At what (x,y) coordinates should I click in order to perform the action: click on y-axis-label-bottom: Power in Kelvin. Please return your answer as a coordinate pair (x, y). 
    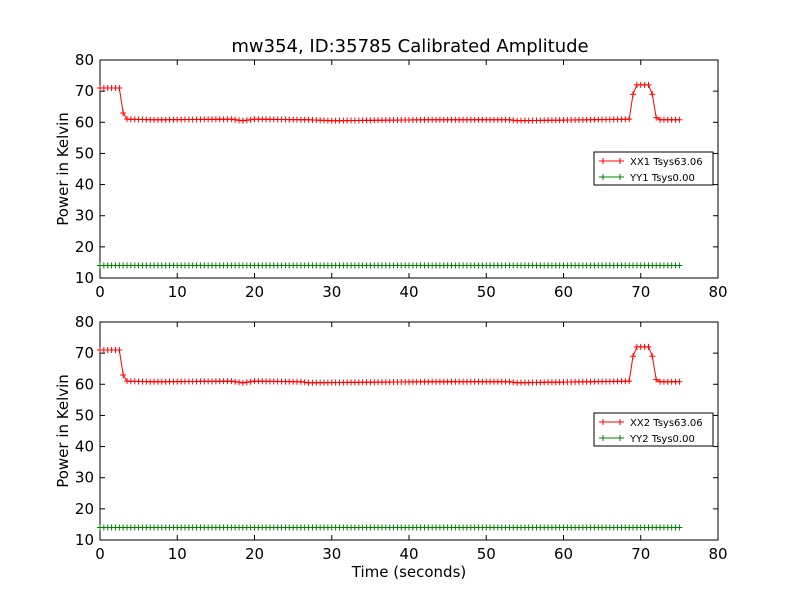
    Looking at the image, I should click on (63, 431).